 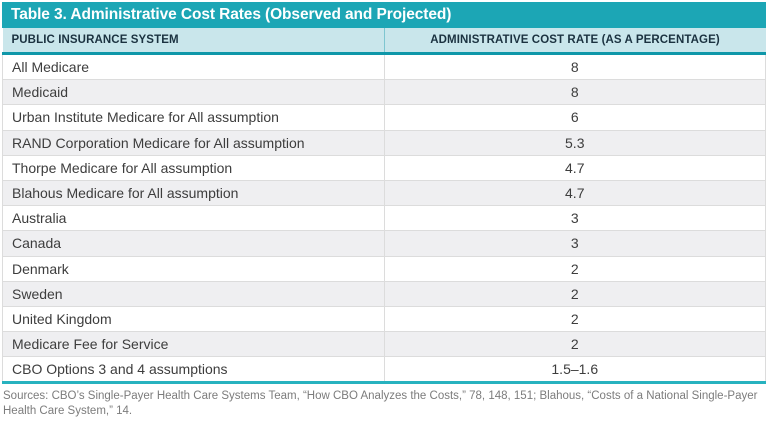 I want to click on cell-insurance-system: All Medicare, so click(x=193, y=67).